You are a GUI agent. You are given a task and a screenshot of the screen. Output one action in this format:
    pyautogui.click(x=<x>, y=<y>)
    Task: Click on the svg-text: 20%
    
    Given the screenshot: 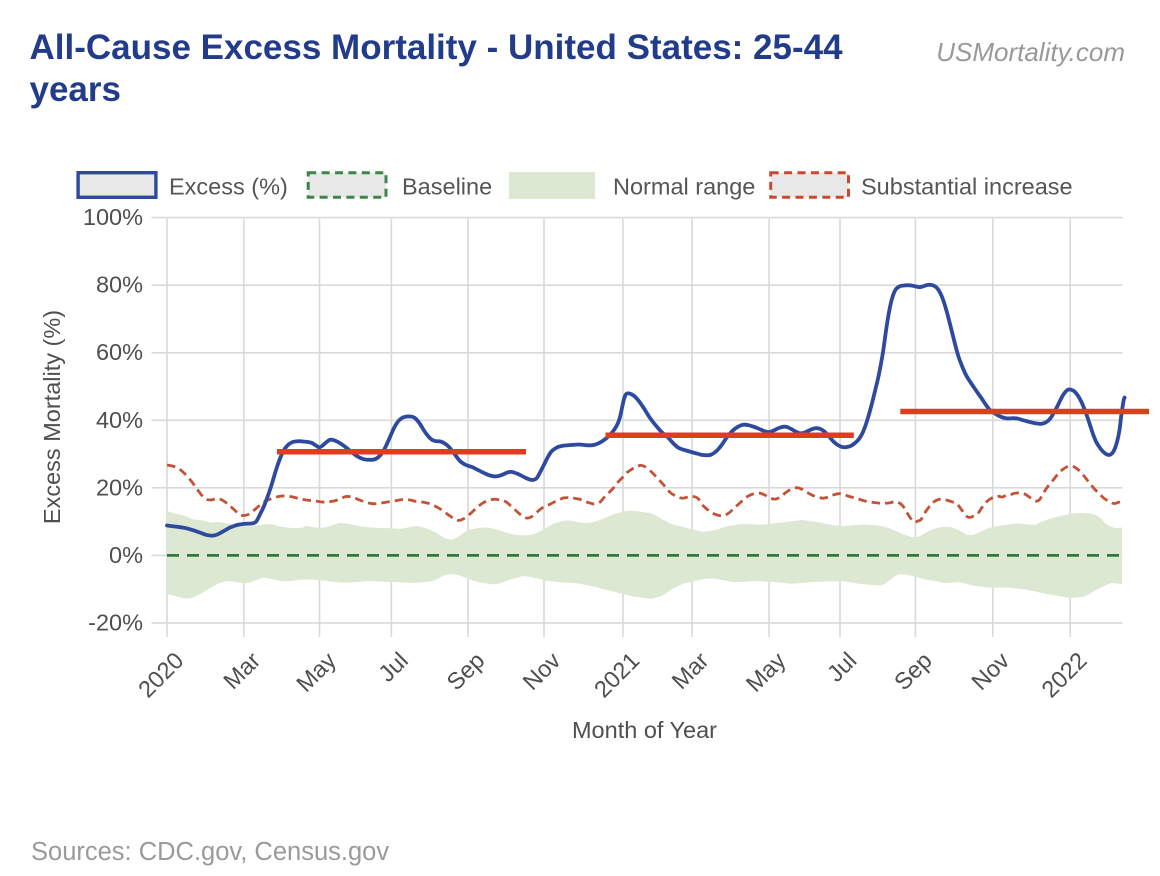 What is the action you would take?
    pyautogui.click(x=119, y=487)
    